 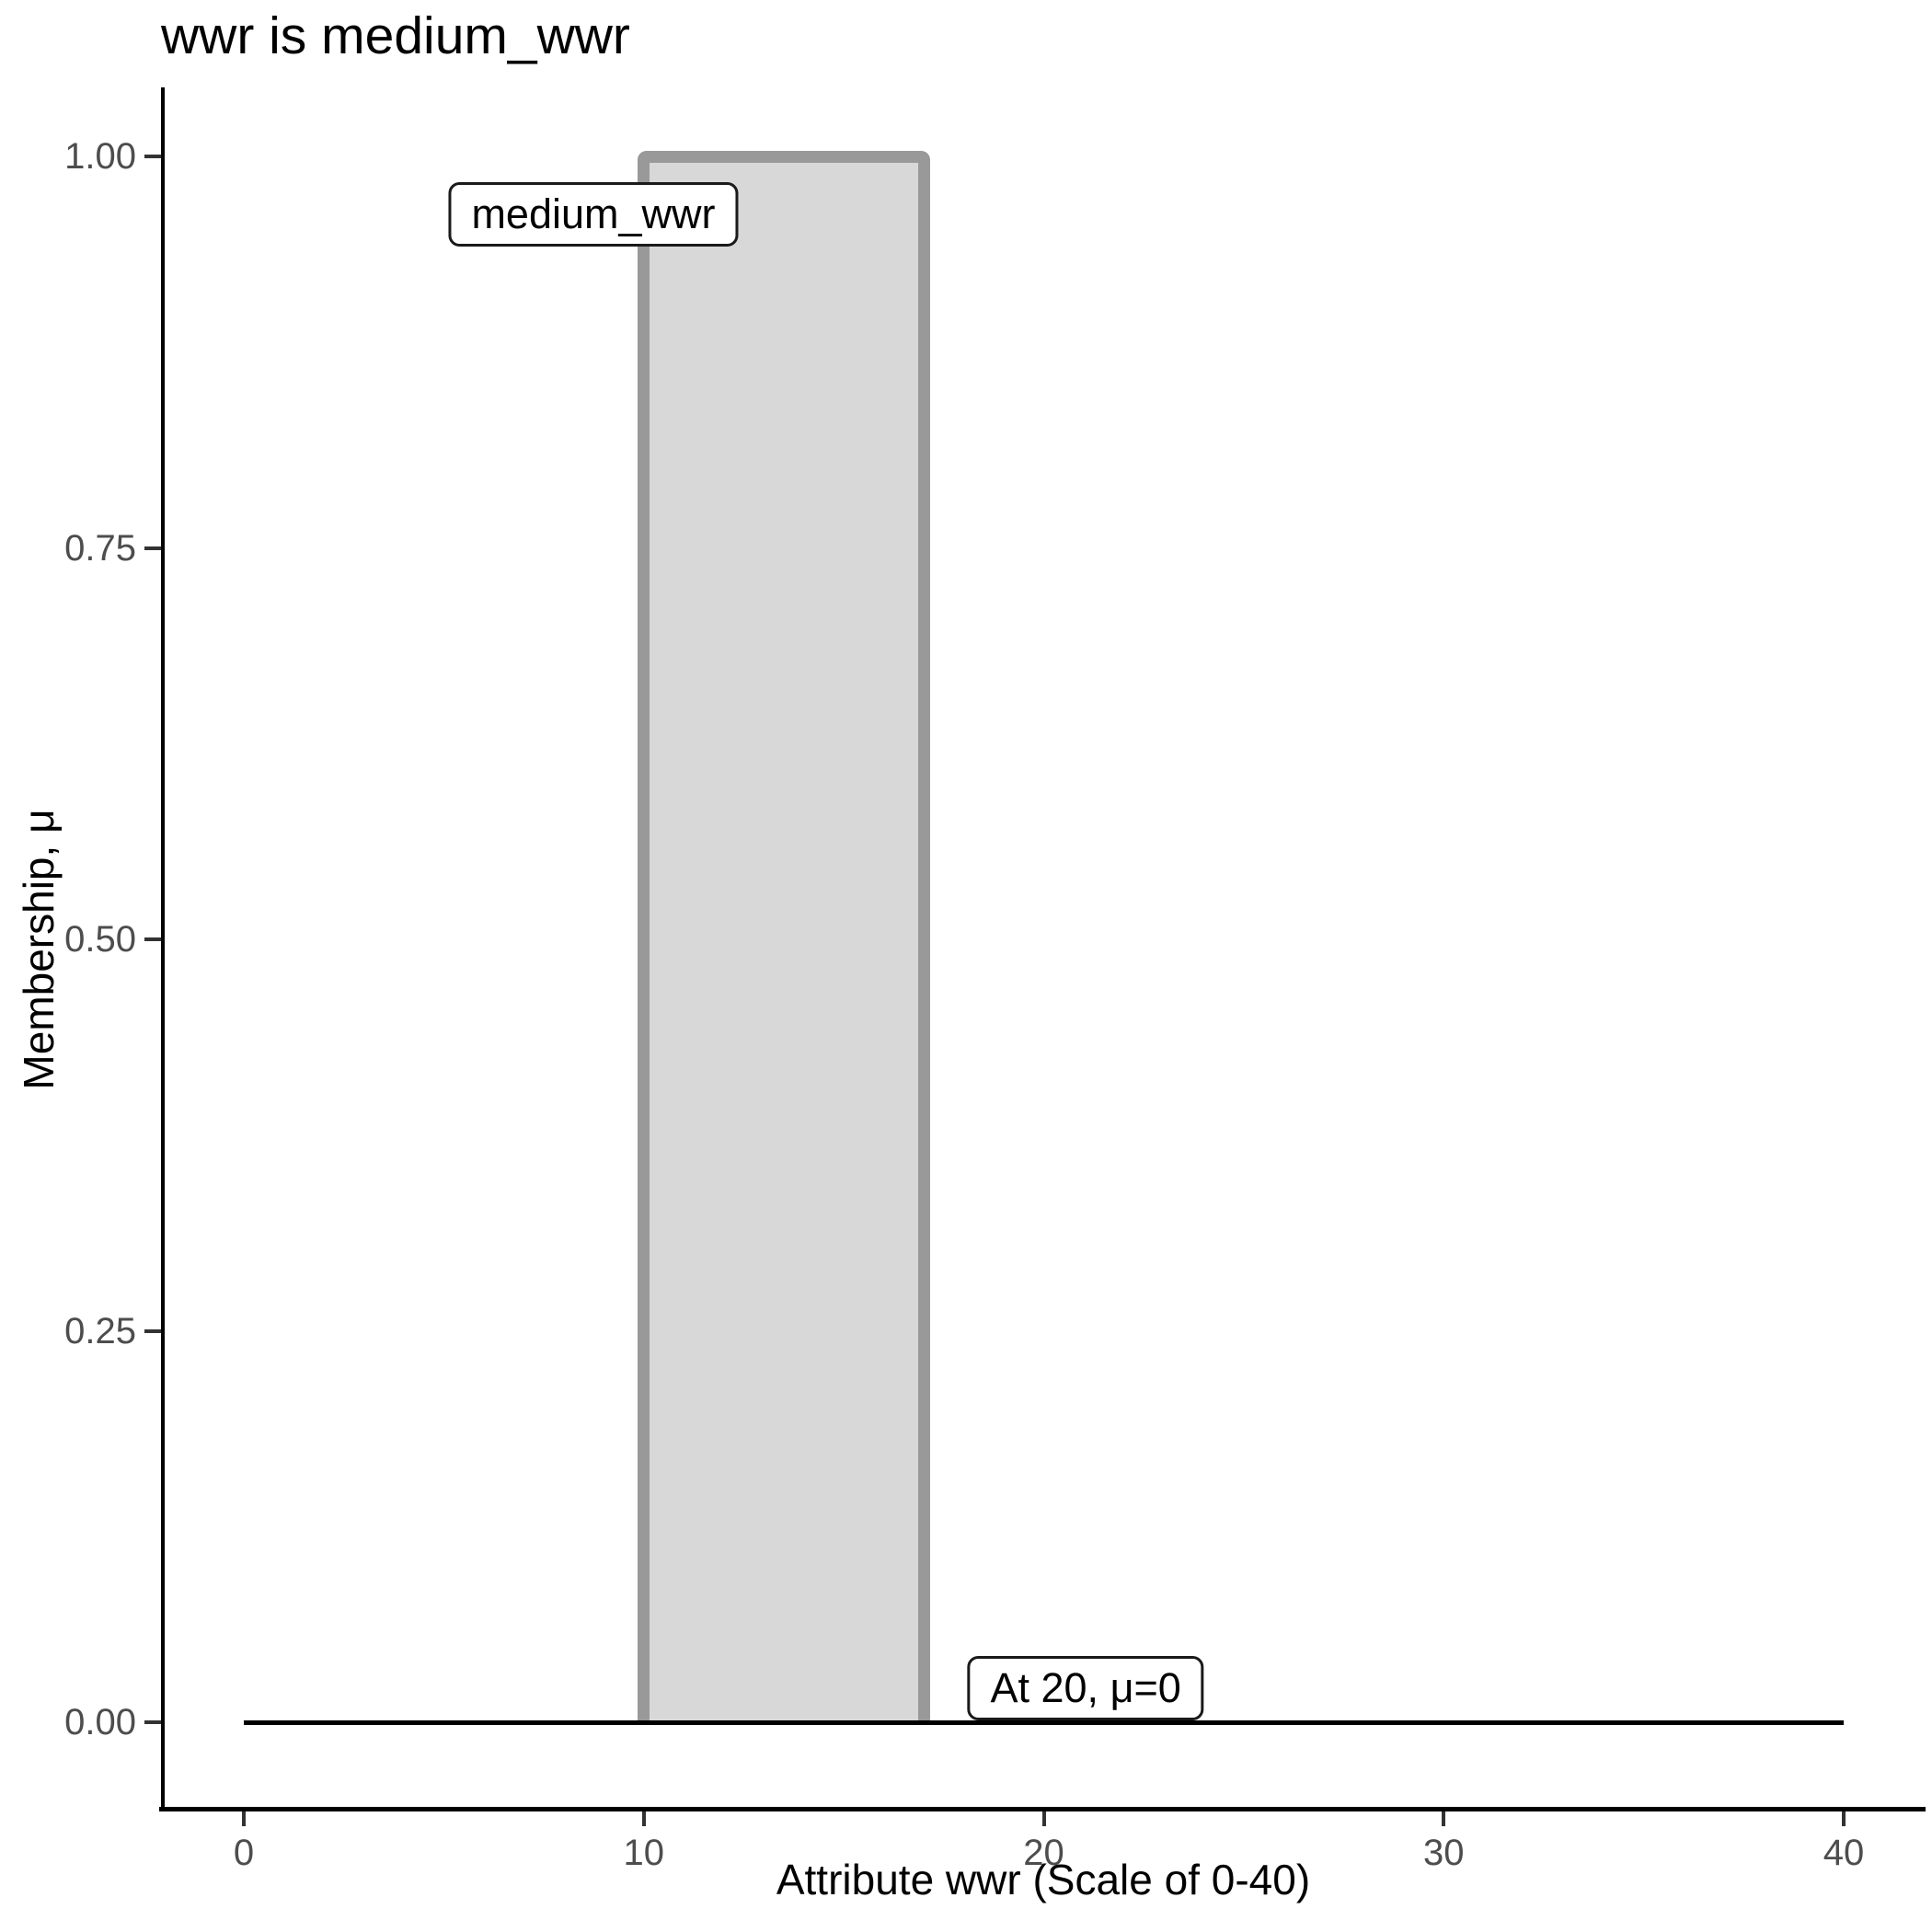 I want to click on x-tick-label: 0, so click(x=244, y=1853).